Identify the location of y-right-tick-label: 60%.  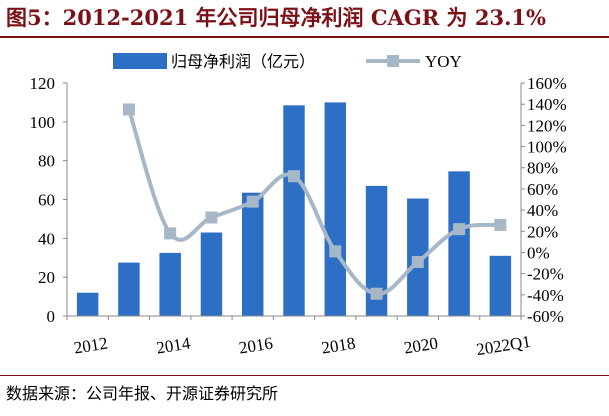
(542, 189).